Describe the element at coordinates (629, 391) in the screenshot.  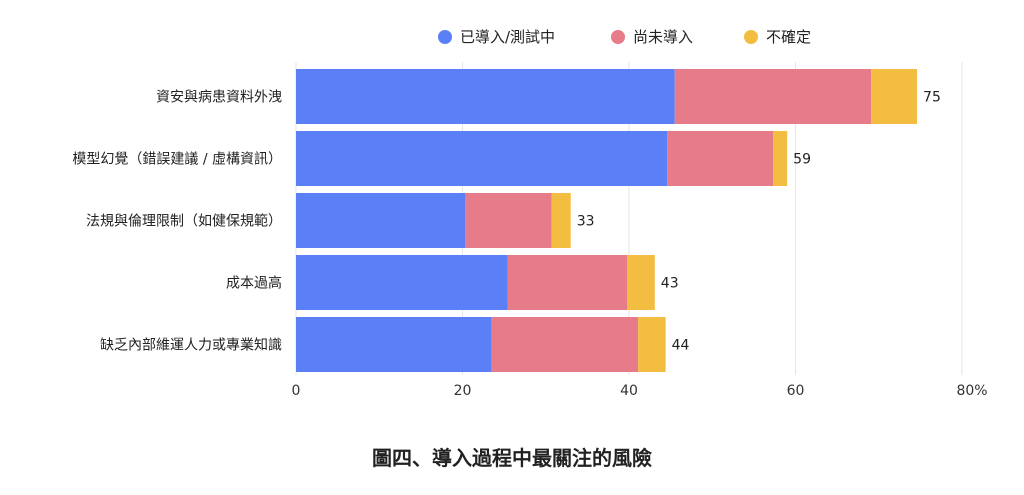
I see `x-tick-label: 40` at that location.